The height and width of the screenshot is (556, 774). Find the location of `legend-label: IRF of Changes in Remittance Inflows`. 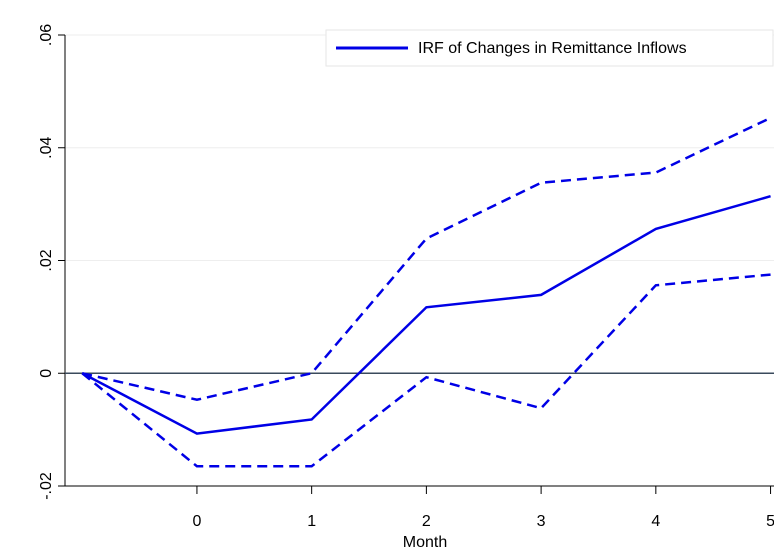

legend-label: IRF of Changes in Remittance Inflows is located at coordinates (552, 48).